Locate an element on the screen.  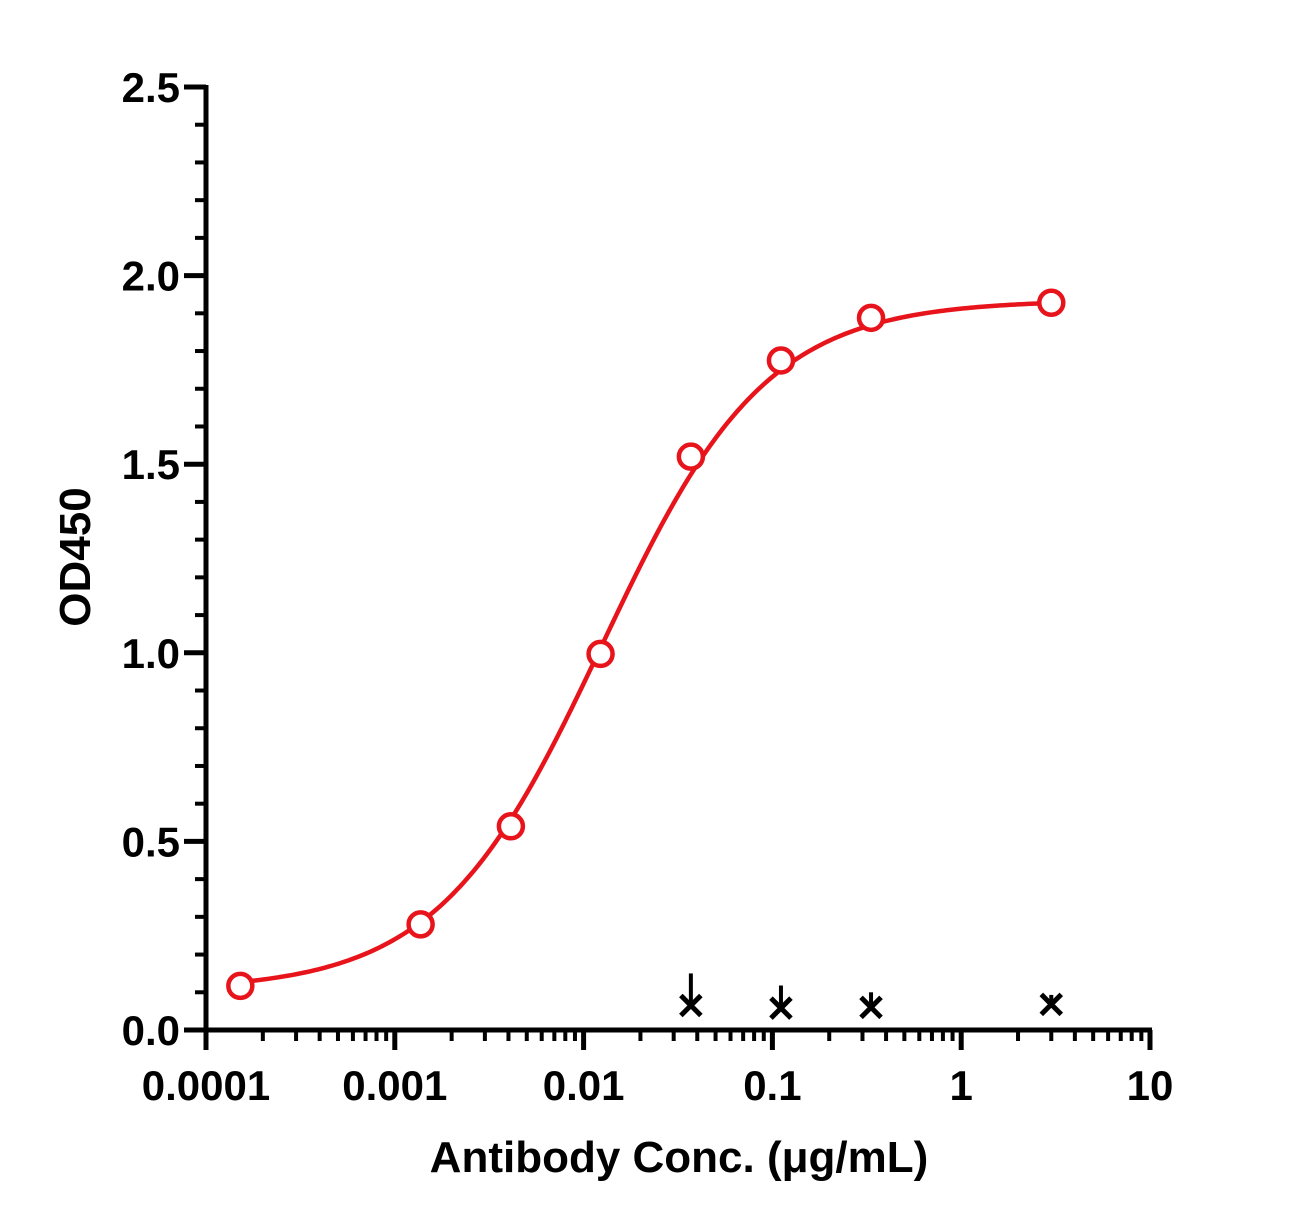
x-tick-label: 0.001 is located at coordinates (394, 1085).